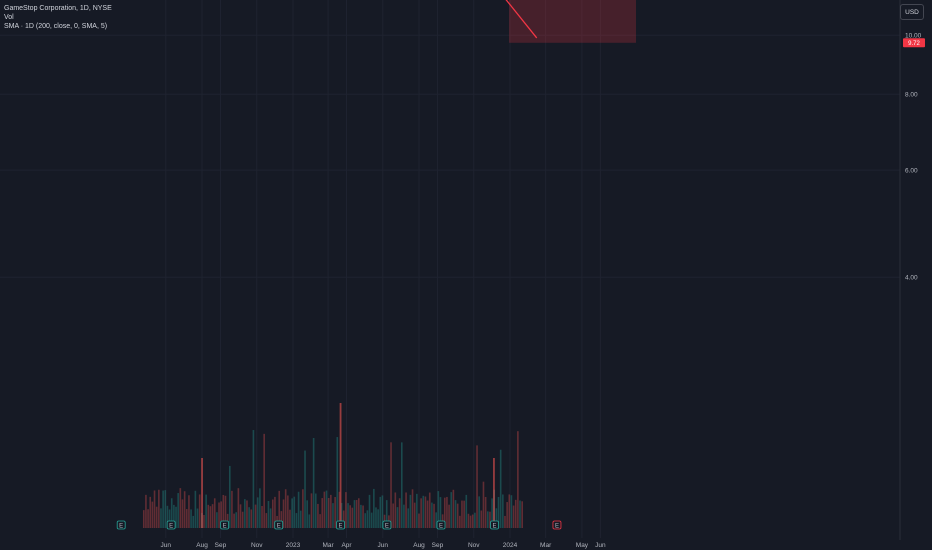  I want to click on x-tick-label: Mar, so click(328, 545).